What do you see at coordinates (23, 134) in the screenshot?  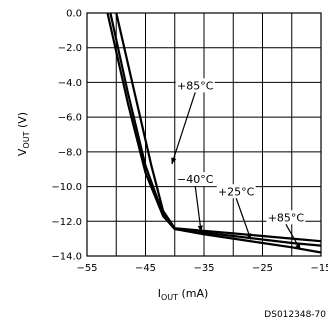 I see `y-axis-title: VOUT (V)` at bounding box center [23, 134].